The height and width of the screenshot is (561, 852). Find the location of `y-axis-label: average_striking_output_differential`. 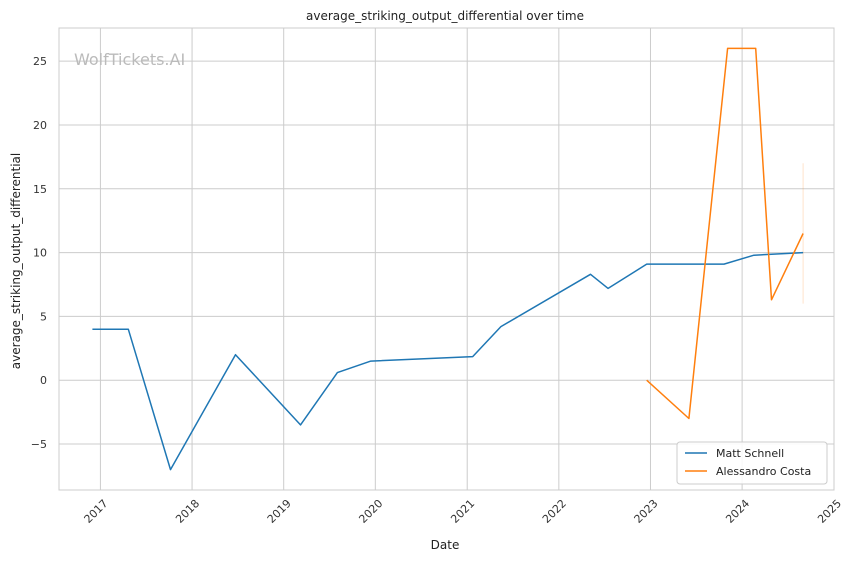

y-axis-label: average_striking_output_differential is located at coordinates (16, 261).